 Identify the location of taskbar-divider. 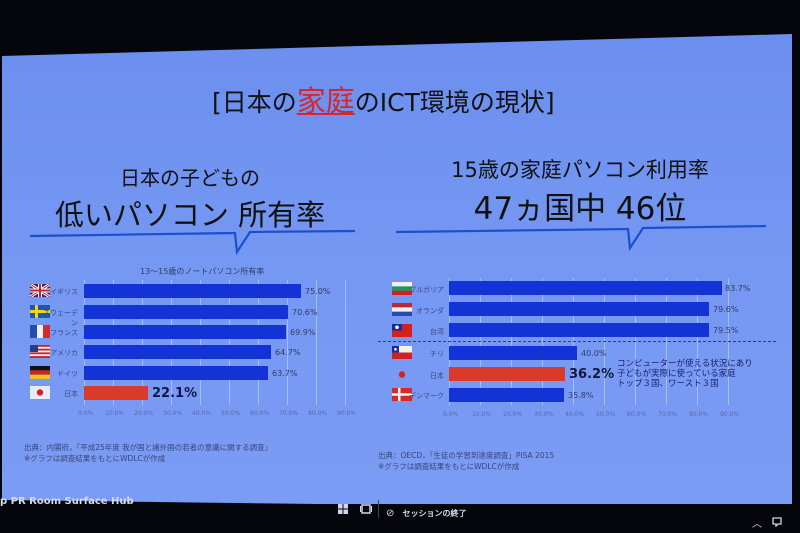
(378, 509).